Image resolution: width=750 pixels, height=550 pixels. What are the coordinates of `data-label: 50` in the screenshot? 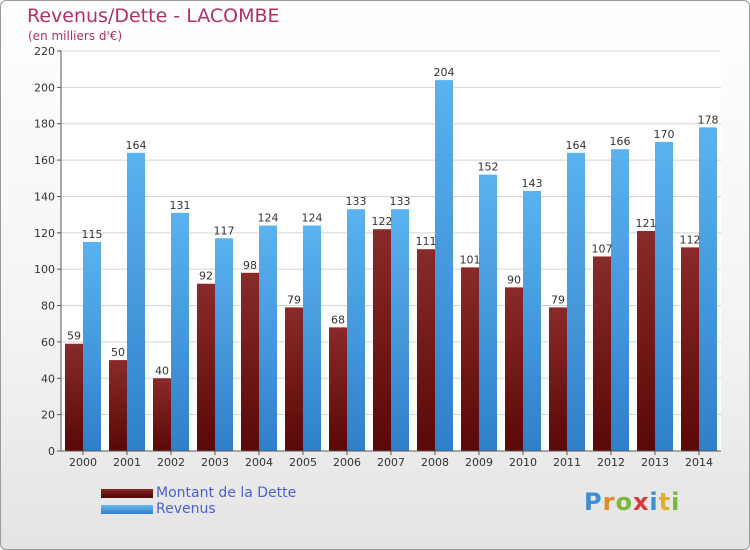 It's located at (118, 352).